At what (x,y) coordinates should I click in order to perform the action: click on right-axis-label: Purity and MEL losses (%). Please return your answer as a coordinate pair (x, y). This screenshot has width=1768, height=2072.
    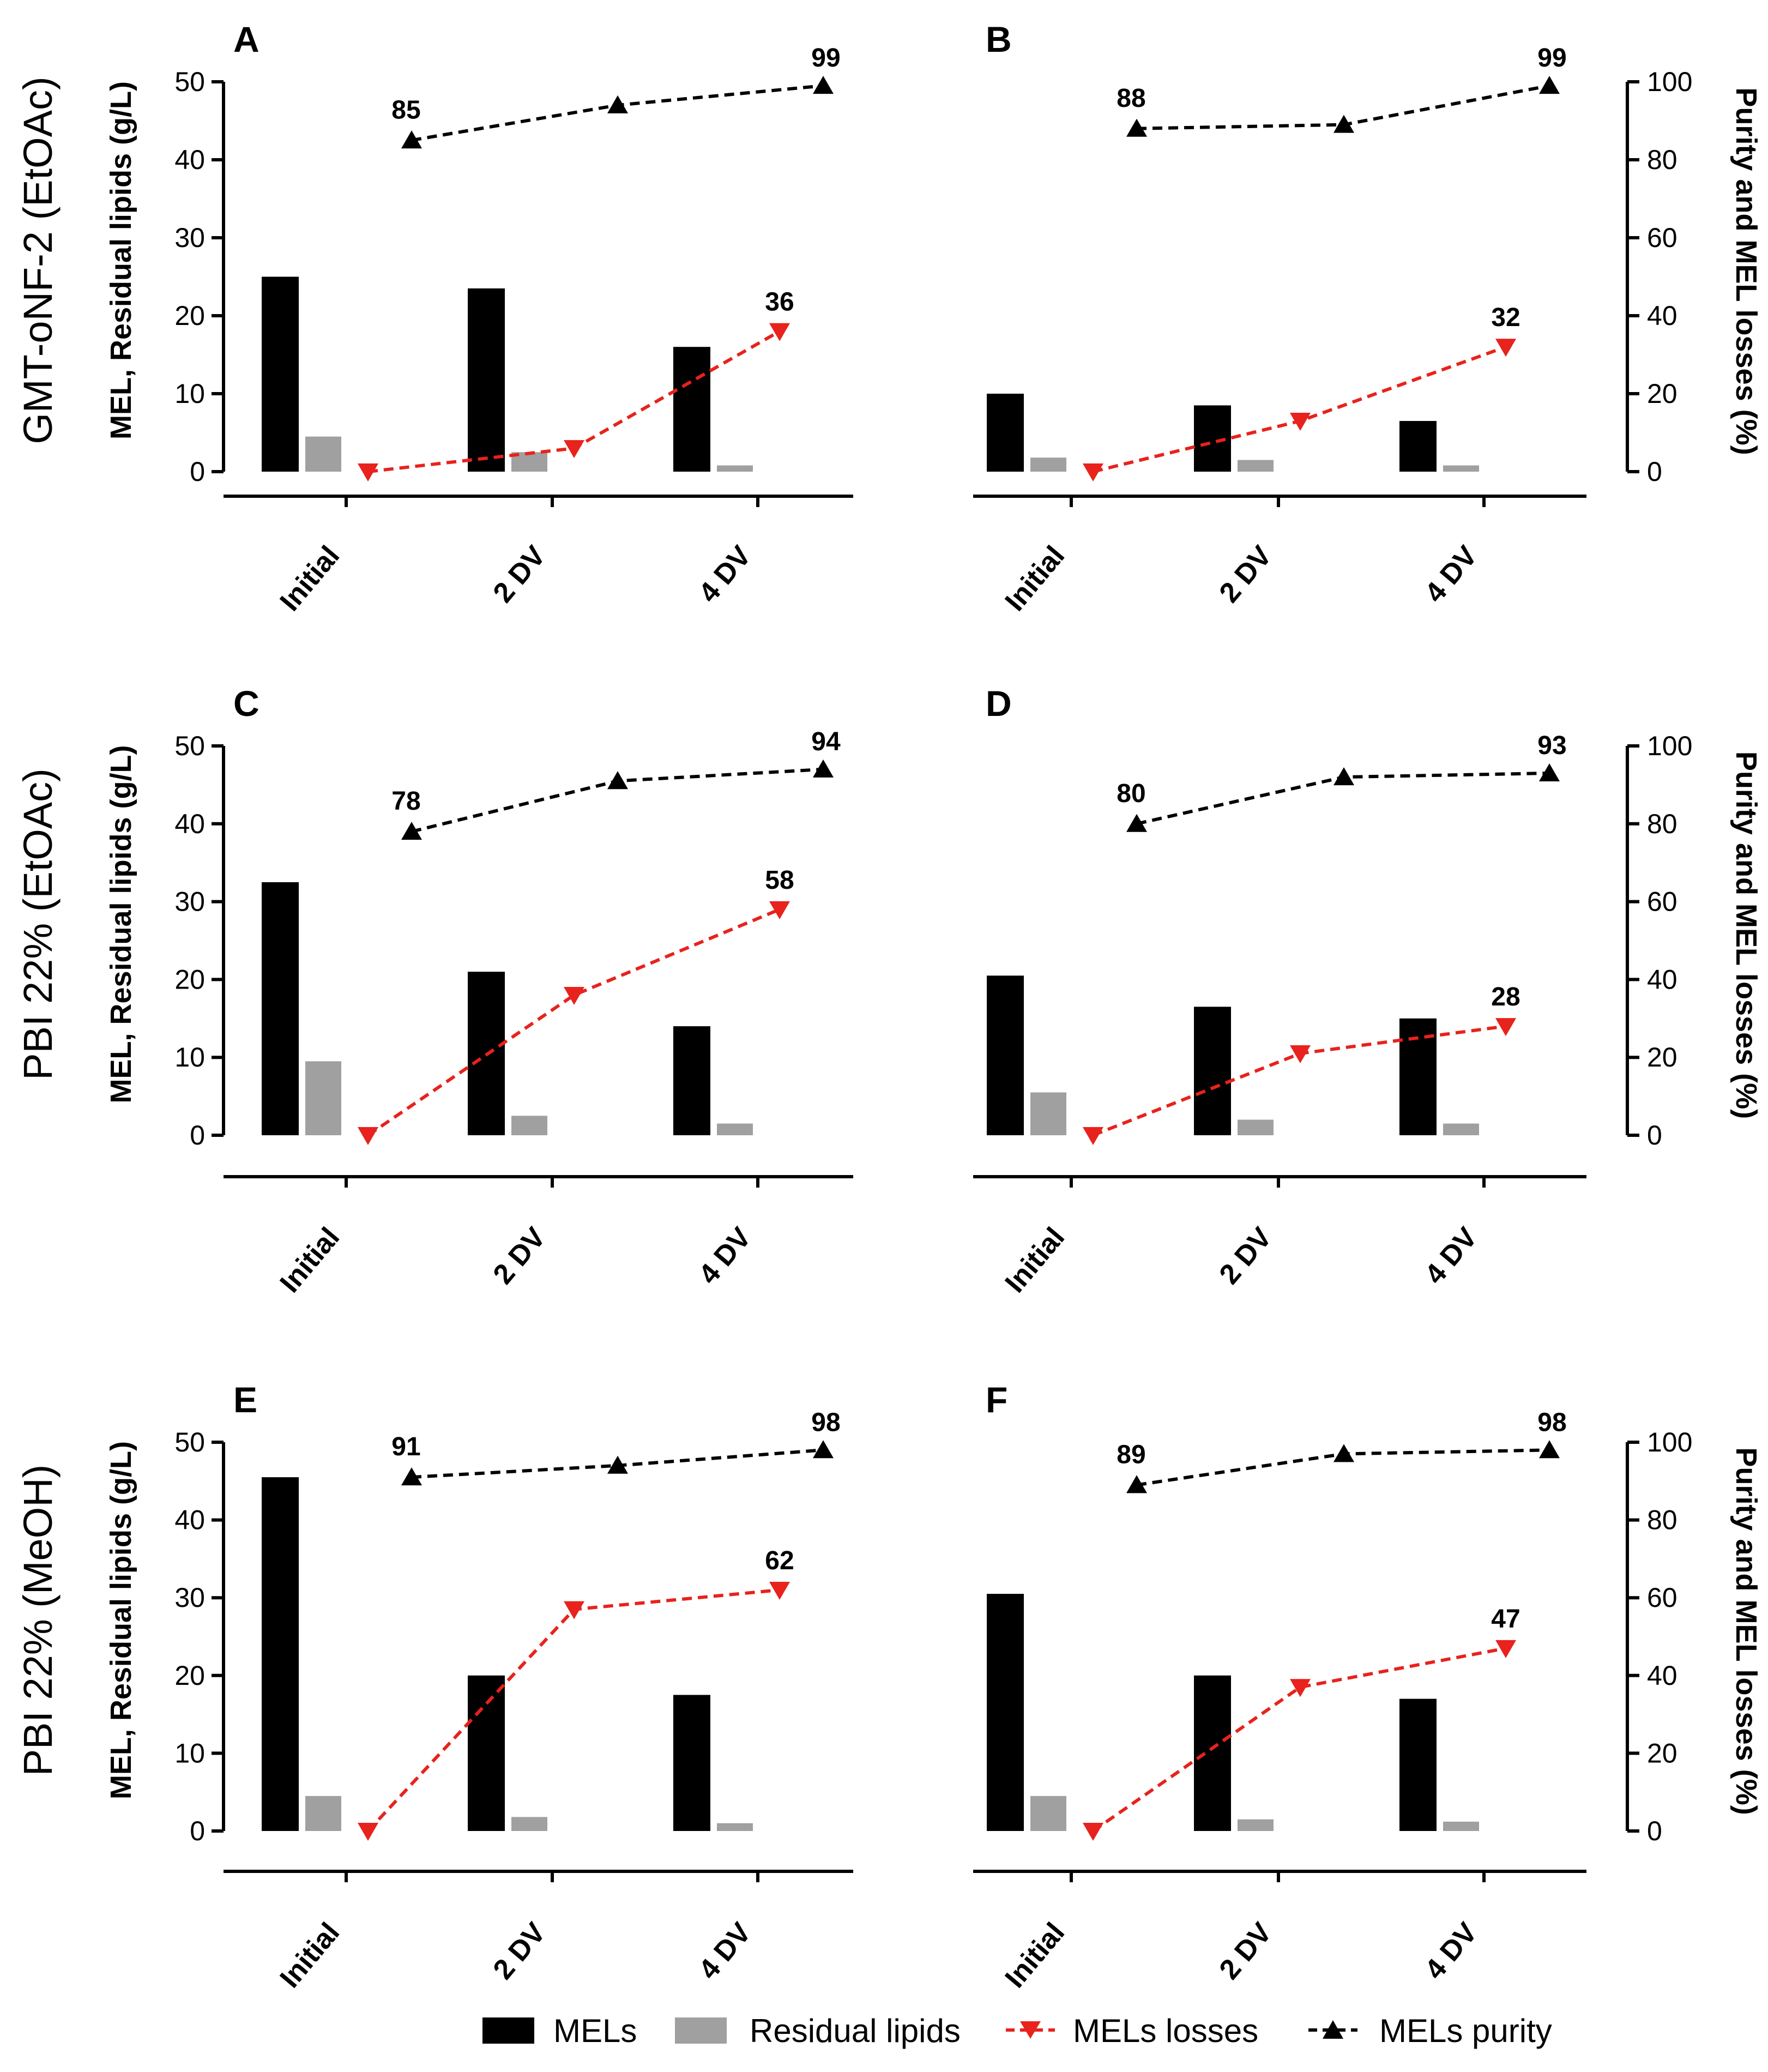
    Looking at the image, I should click on (1746, 271).